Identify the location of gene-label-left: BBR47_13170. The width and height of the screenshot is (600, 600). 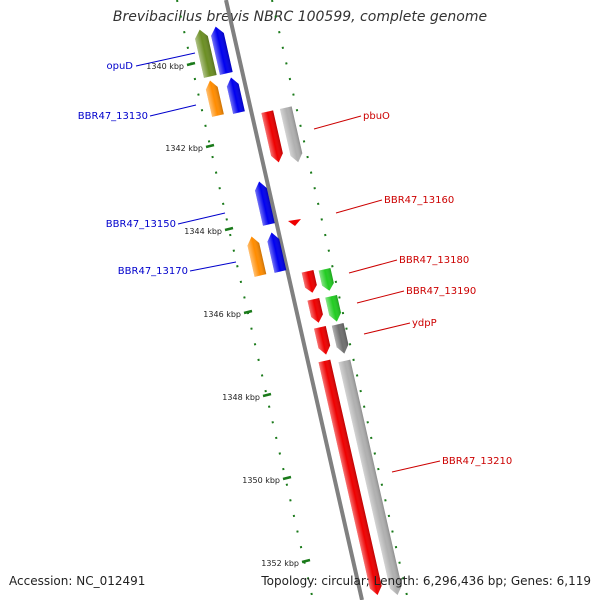
(153, 271).